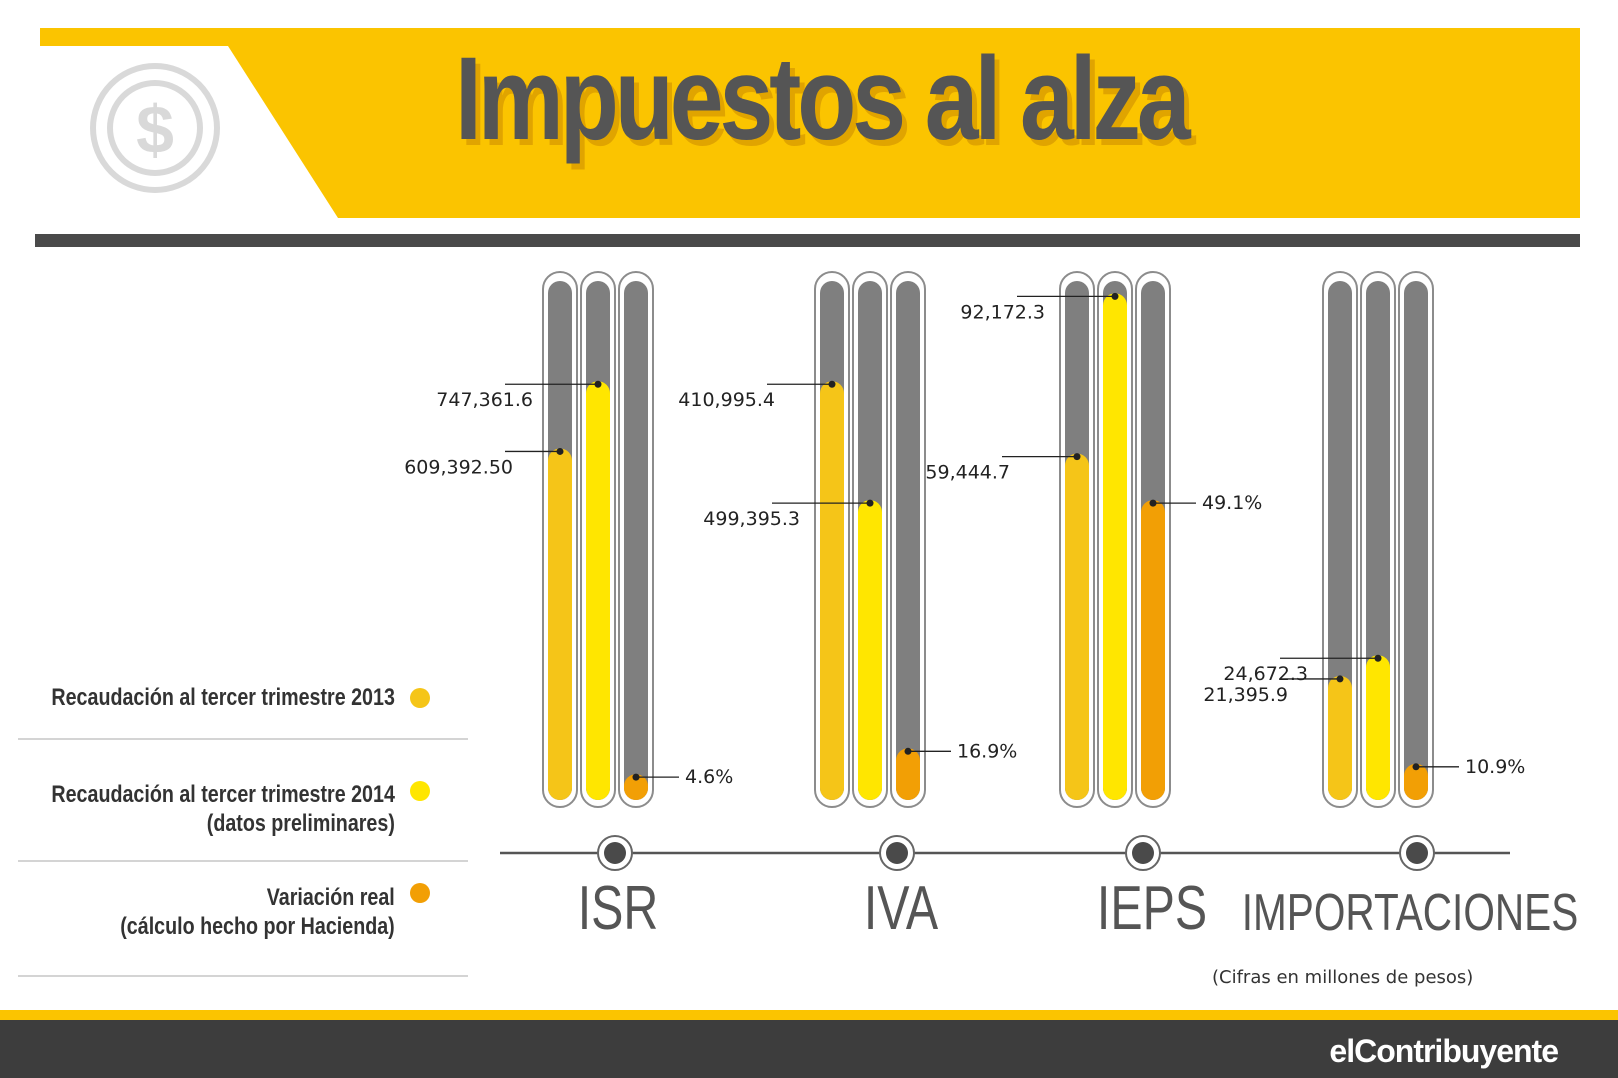  I want to click on legend-label-line: Recaudación al tercer trimestre 2014, so click(223, 794).